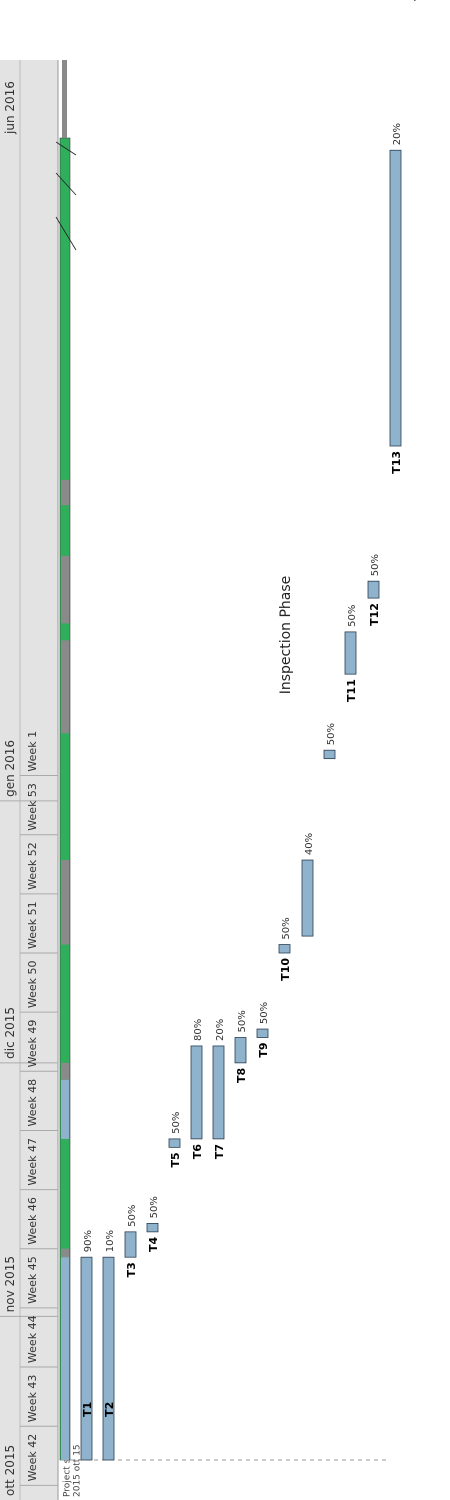 This screenshot has width=450, height=1500. I want to click on task-name: T14, so click(418, 0).